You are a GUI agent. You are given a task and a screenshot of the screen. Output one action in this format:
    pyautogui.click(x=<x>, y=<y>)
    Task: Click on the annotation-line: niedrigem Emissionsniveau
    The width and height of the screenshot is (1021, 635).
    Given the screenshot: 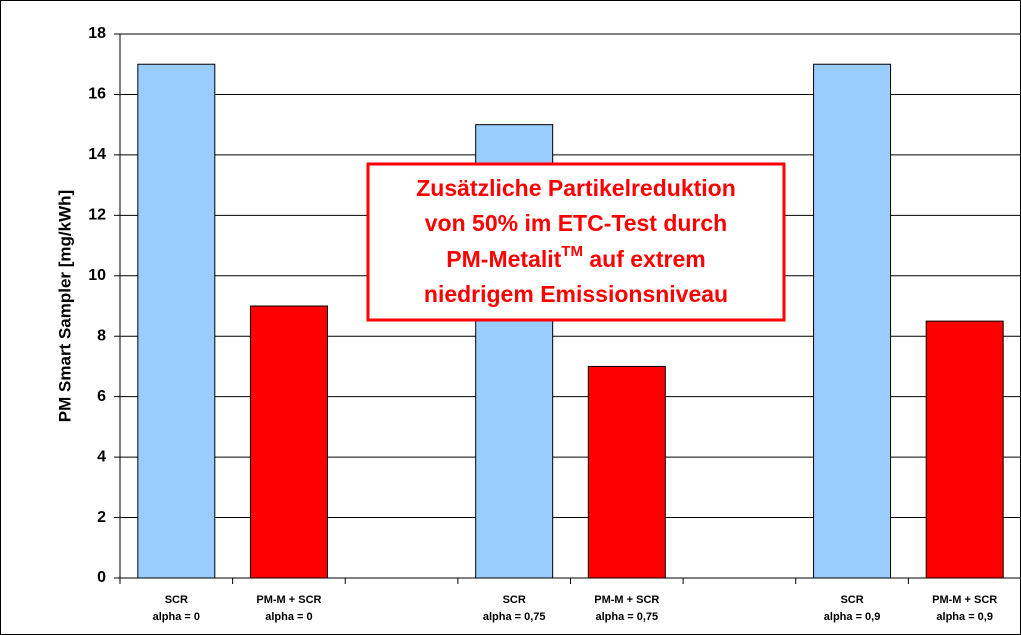 What is the action you would take?
    pyautogui.click(x=576, y=294)
    